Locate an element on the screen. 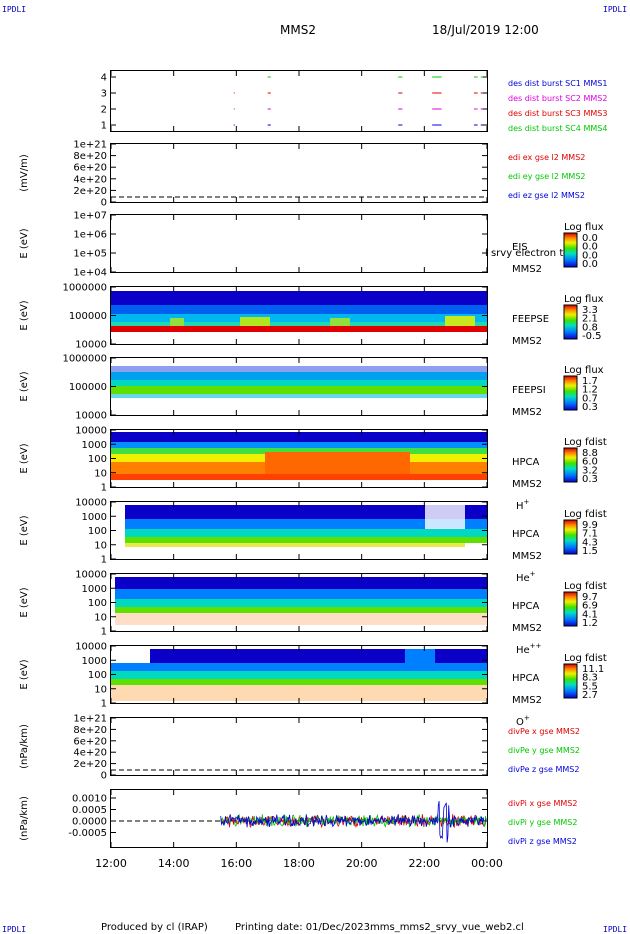 The image size is (630, 934). spectrogram-hpca-he2 is located at coordinates (301, 601).